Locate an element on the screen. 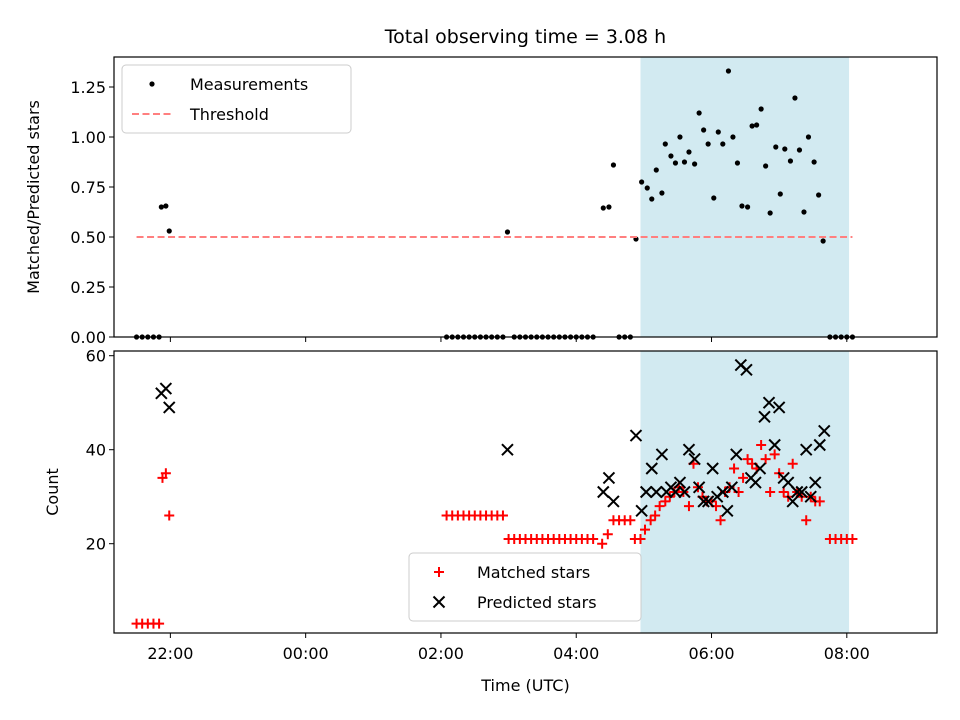 Image resolution: width=960 pixels, height=720 pixels. observing-window-shading is located at coordinates (745, 197).